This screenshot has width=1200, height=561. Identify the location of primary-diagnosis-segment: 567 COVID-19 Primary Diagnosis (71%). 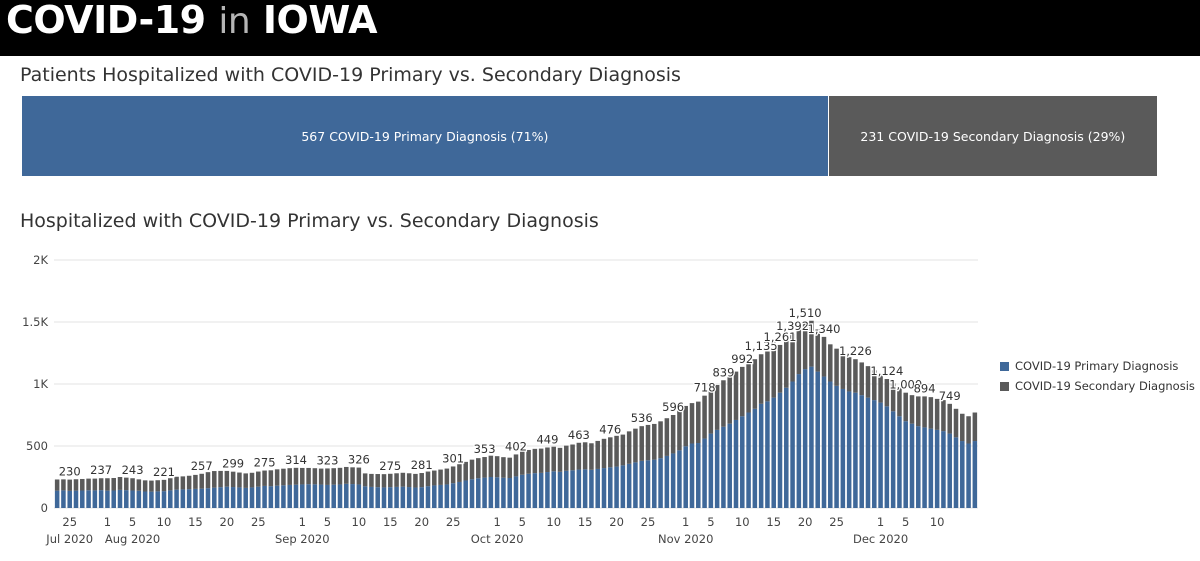
(425, 136).